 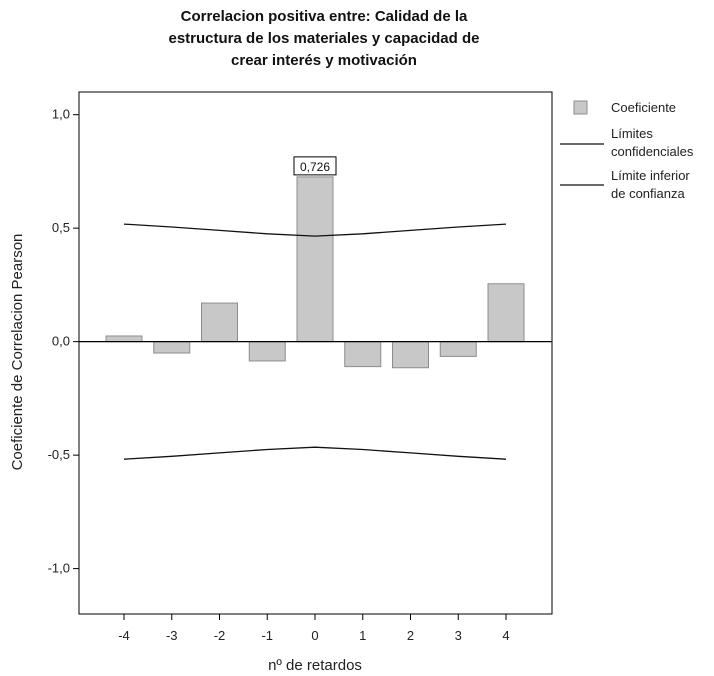 I want to click on x-tick-label: 0, so click(x=314, y=635).